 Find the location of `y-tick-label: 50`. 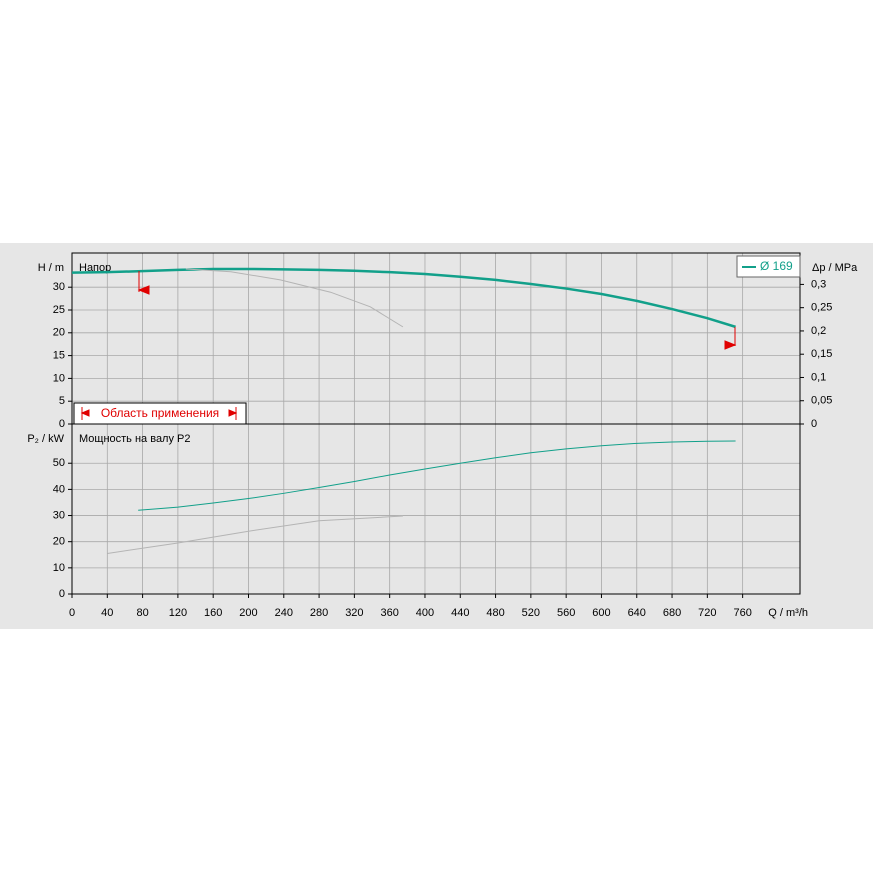

y-tick-label: 50 is located at coordinates (59, 463).